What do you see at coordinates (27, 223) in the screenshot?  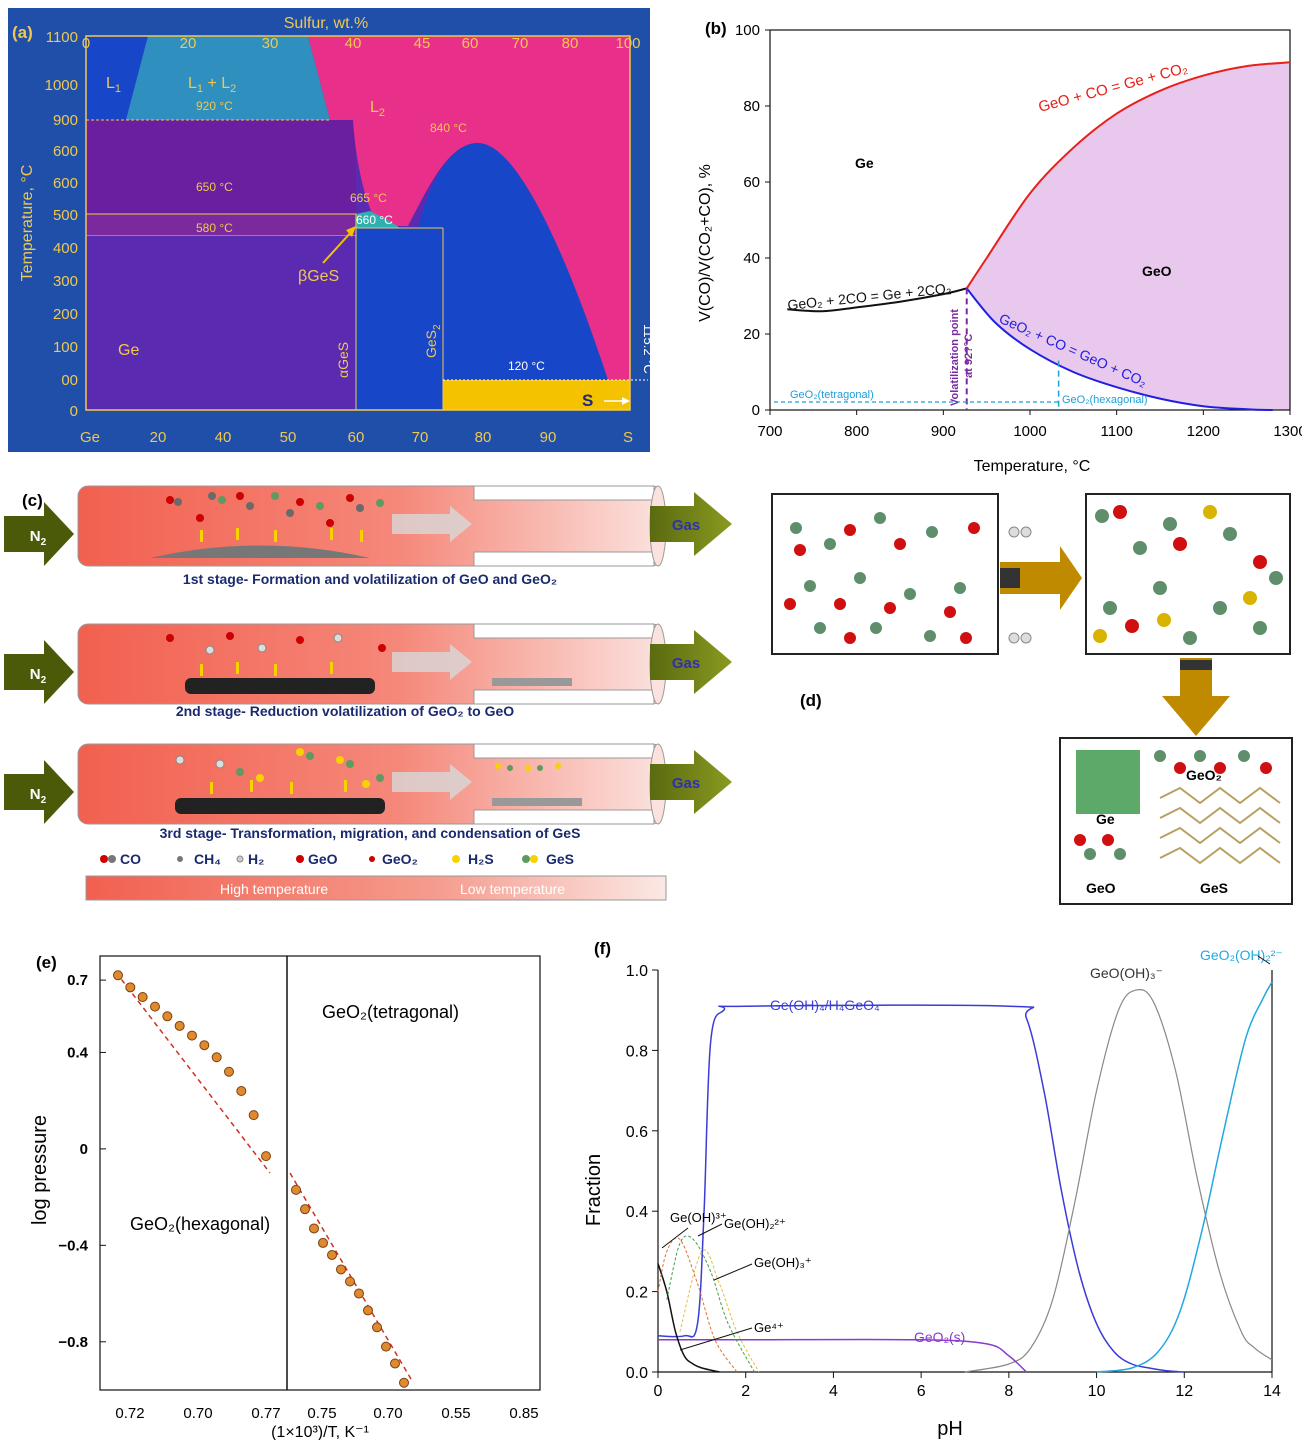 I see `y-axis-title: Temperature, °C` at bounding box center [27, 223].